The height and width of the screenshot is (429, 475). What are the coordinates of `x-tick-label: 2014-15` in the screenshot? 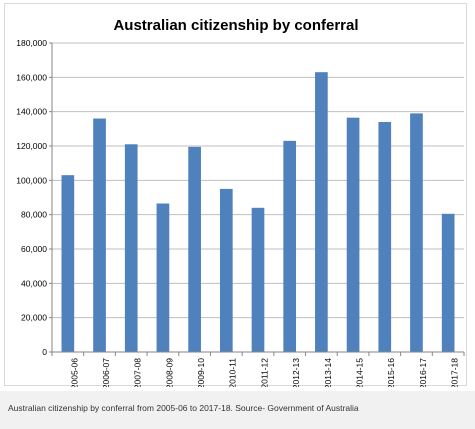 It's located at (359, 372).